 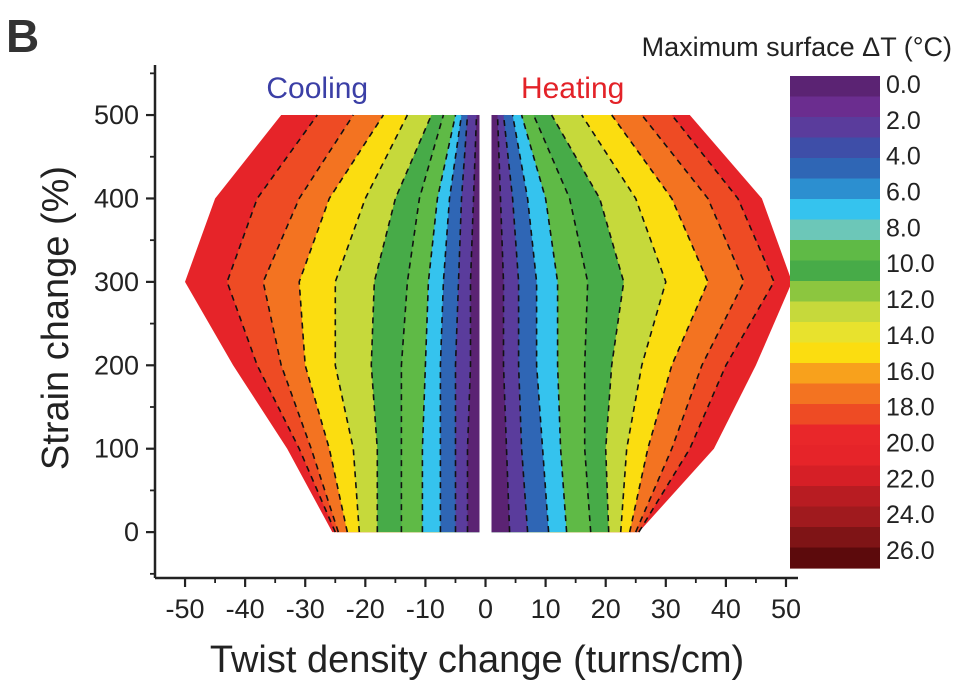 What do you see at coordinates (910, 515) in the screenshot?
I see `colorbar-label: 24.0` at bounding box center [910, 515].